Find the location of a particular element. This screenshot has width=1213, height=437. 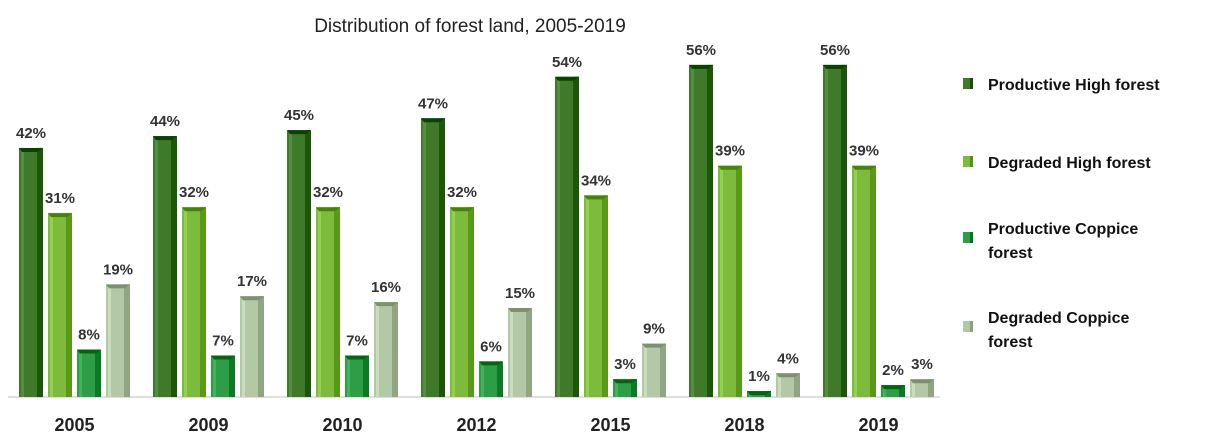

data-label: 4% is located at coordinates (788, 358).